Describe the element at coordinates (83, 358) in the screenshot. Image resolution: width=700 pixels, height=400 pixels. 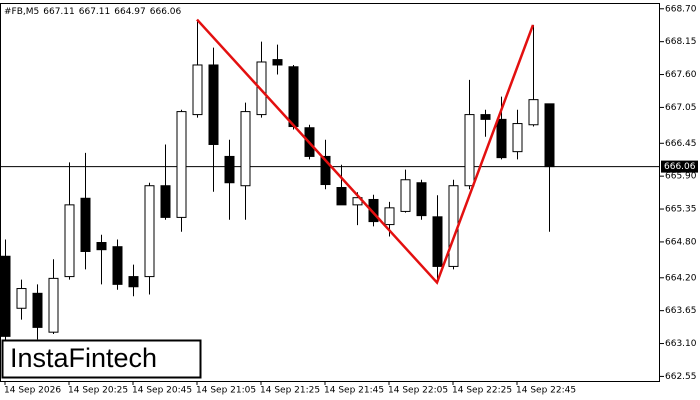
I see `logo: InstaFintech` at that location.